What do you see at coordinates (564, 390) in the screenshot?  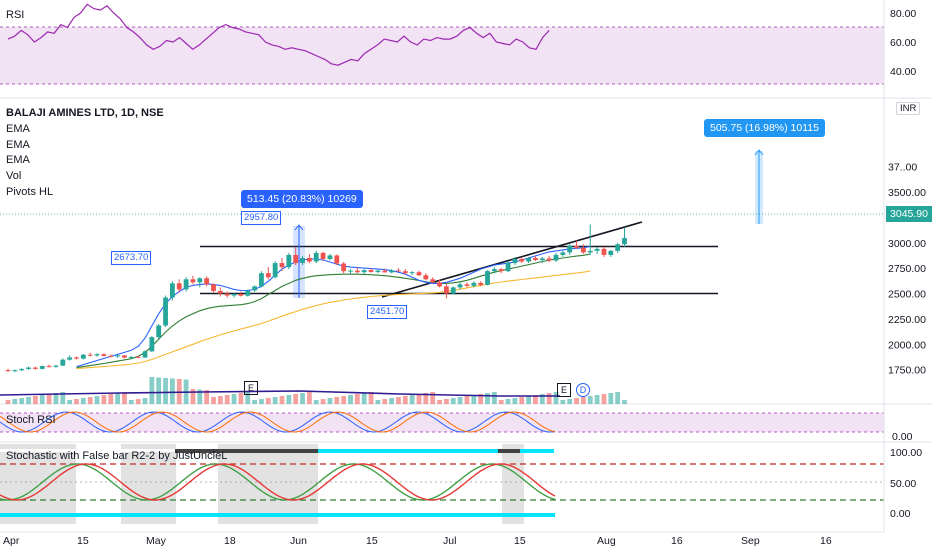 I see `earnings-badge-2: E` at bounding box center [564, 390].